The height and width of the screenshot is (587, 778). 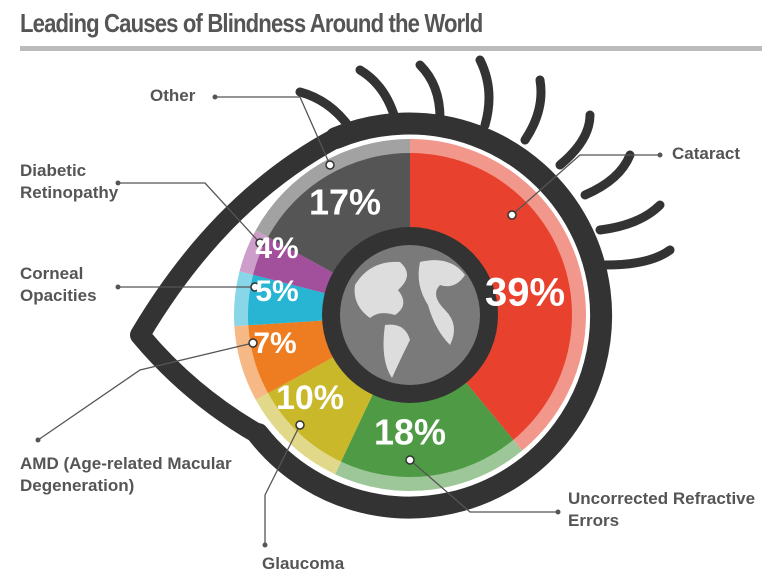 I want to click on value-label: 18%, so click(x=410, y=432).